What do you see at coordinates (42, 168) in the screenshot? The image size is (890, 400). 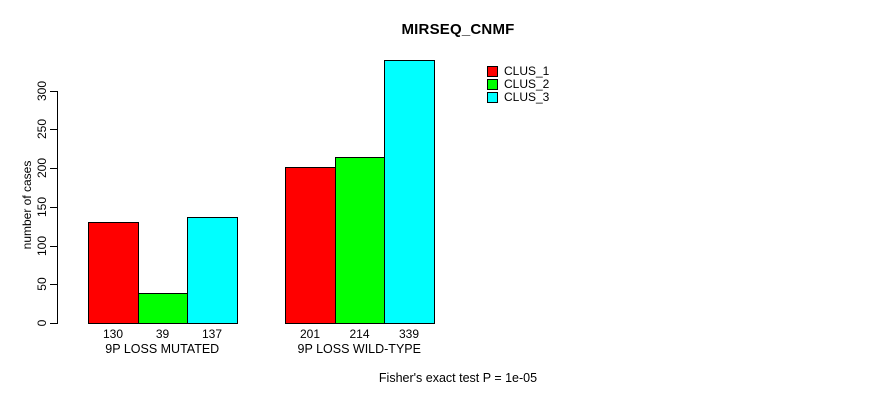 I see `y-axis-tick-label: 200` at bounding box center [42, 168].